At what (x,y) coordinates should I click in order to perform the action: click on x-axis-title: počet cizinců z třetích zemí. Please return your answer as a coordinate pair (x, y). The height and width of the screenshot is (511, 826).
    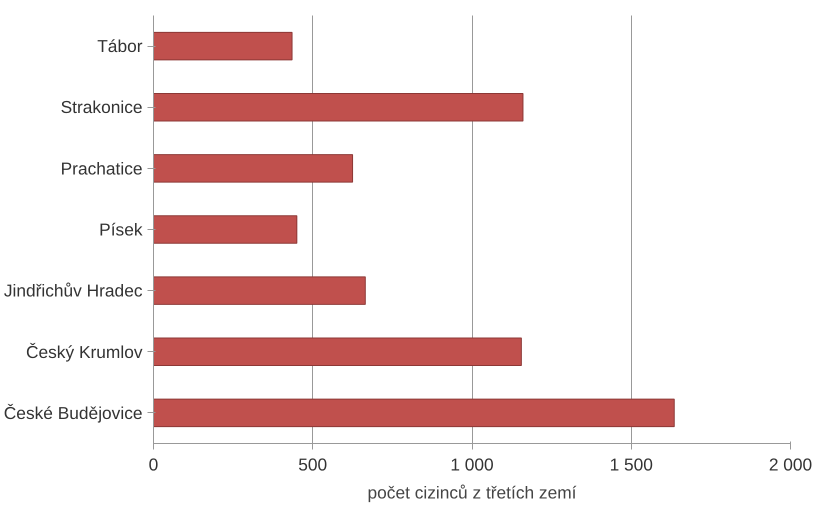
    Looking at the image, I should click on (472, 492).